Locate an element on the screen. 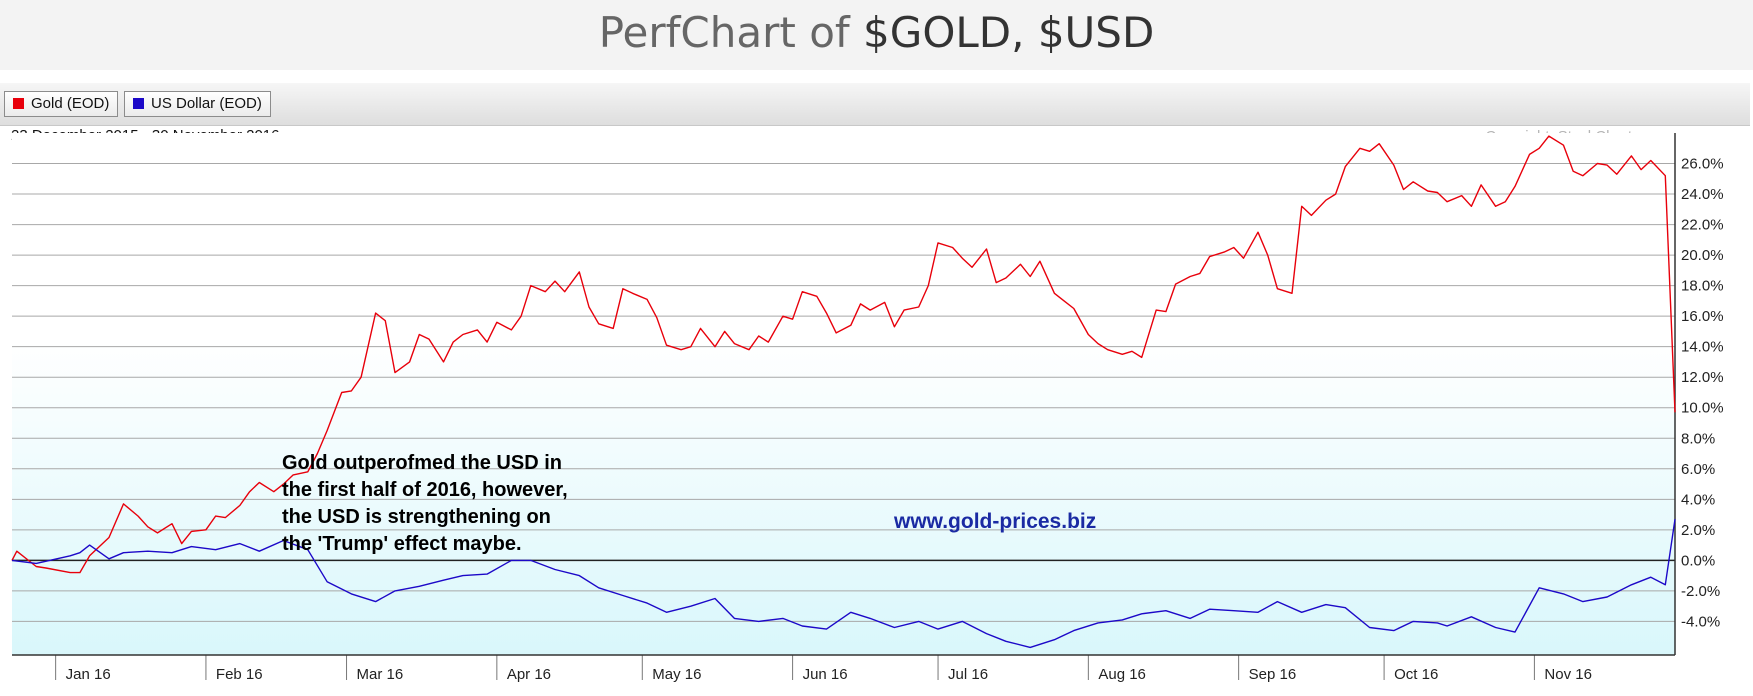 The width and height of the screenshot is (1753, 696). x-tick-label: Mar 16 is located at coordinates (380, 674).